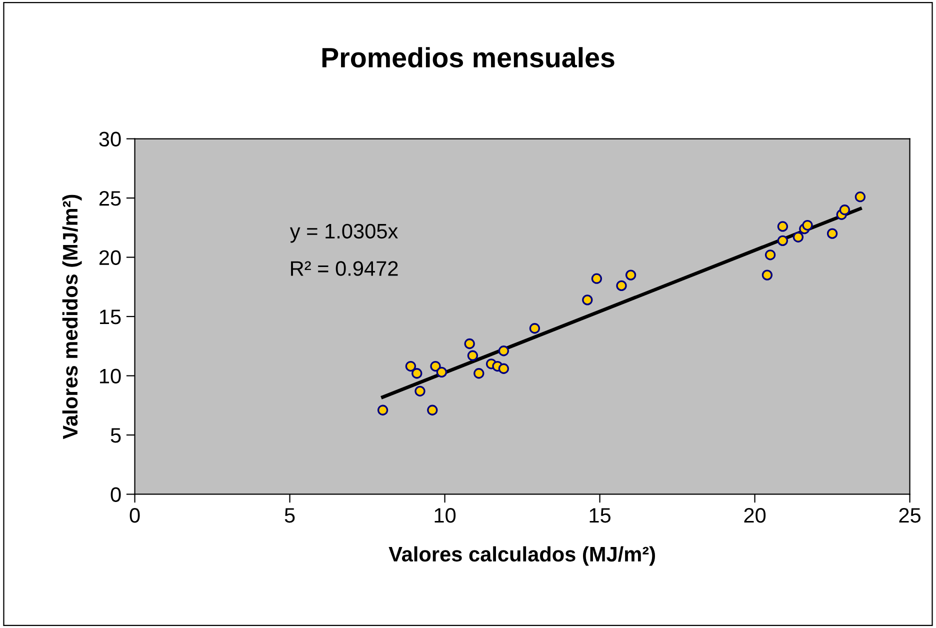 The height and width of the screenshot is (628, 936). Describe the element at coordinates (445, 515) in the screenshot. I see `x-tick-label: 10` at that location.